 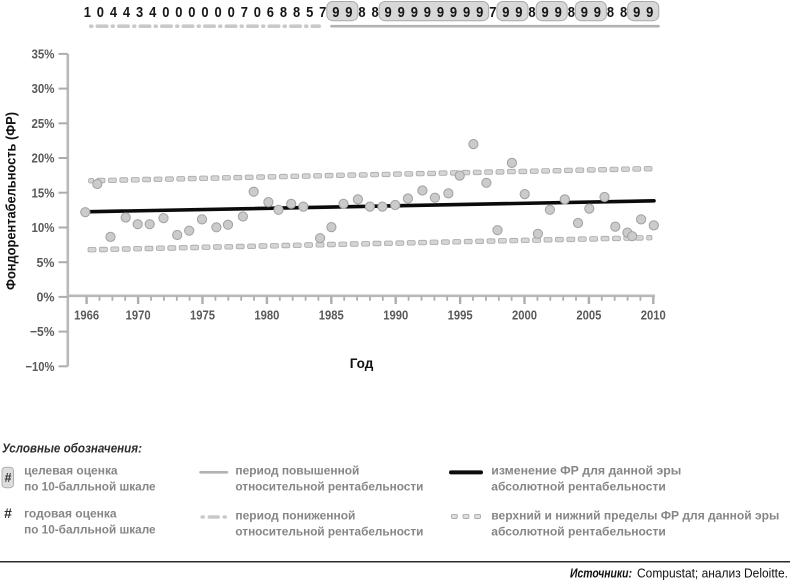 I want to click on svg-text: целевая оценка, so click(x=71, y=471).